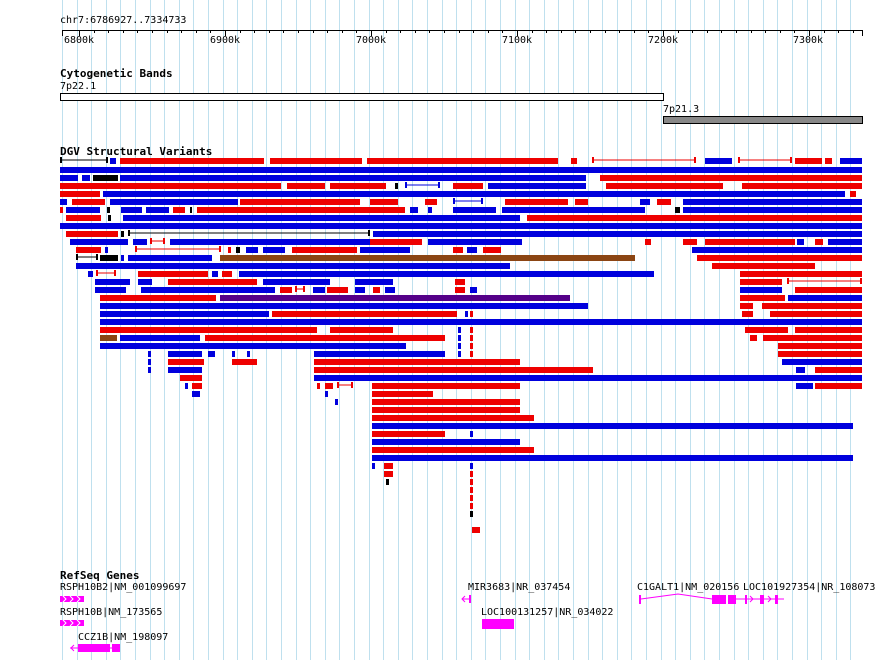 The image size is (890, 660). Describe the element at coordinates (72, 623) in the screenshot. I see `gene-glyph-rsph10b` at that location.